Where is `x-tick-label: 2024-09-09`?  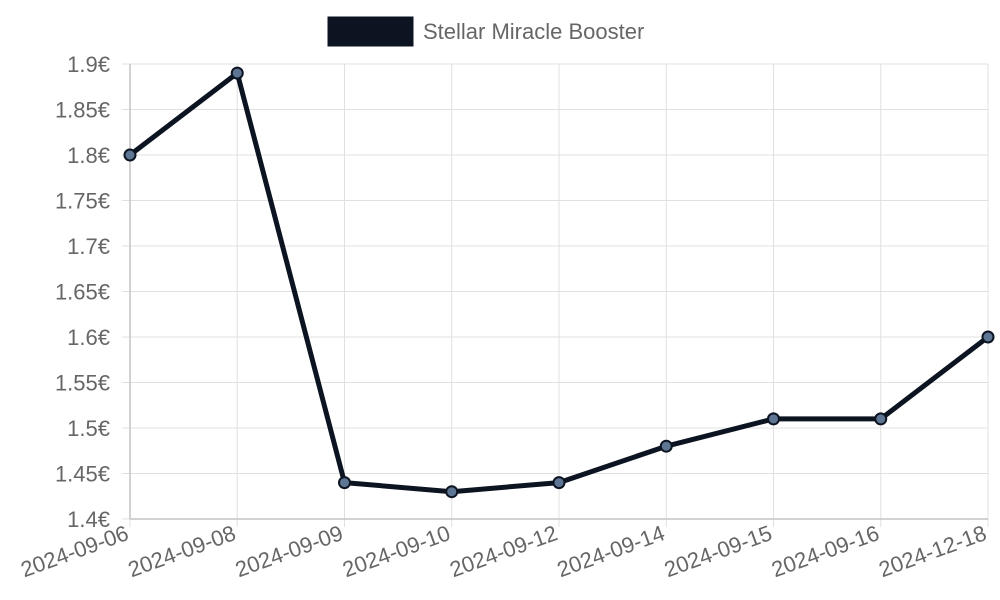
x-tick-label: 2024-09-09 is located at coordinates (289, 551).